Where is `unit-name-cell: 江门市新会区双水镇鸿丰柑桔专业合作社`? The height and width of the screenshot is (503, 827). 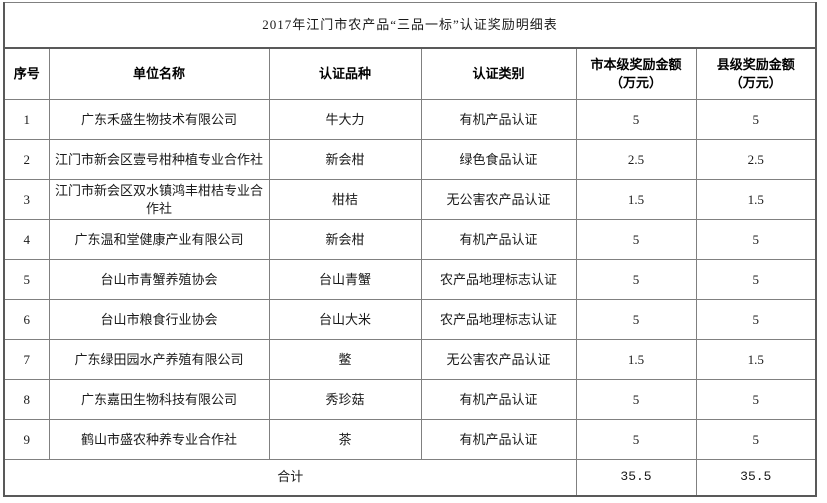 unit-name-cell: 江门市新会区双水镇鸿丰柑桔专业合作社 is located at coordinates (159, 199).